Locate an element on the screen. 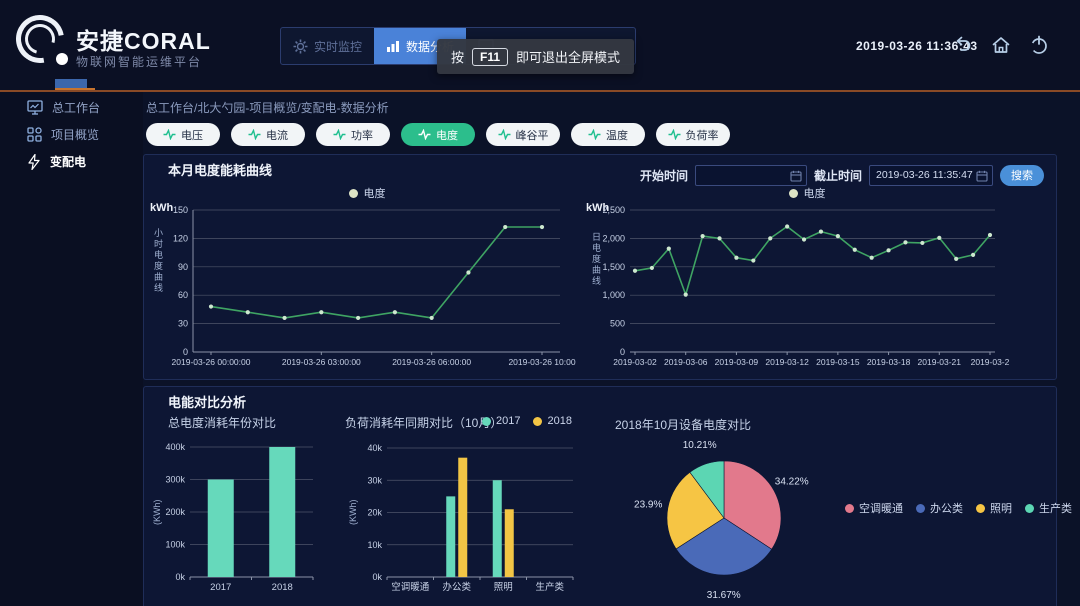 The image size is (1080, 606). svg-text: 10k is located at coordinates (374, 545).